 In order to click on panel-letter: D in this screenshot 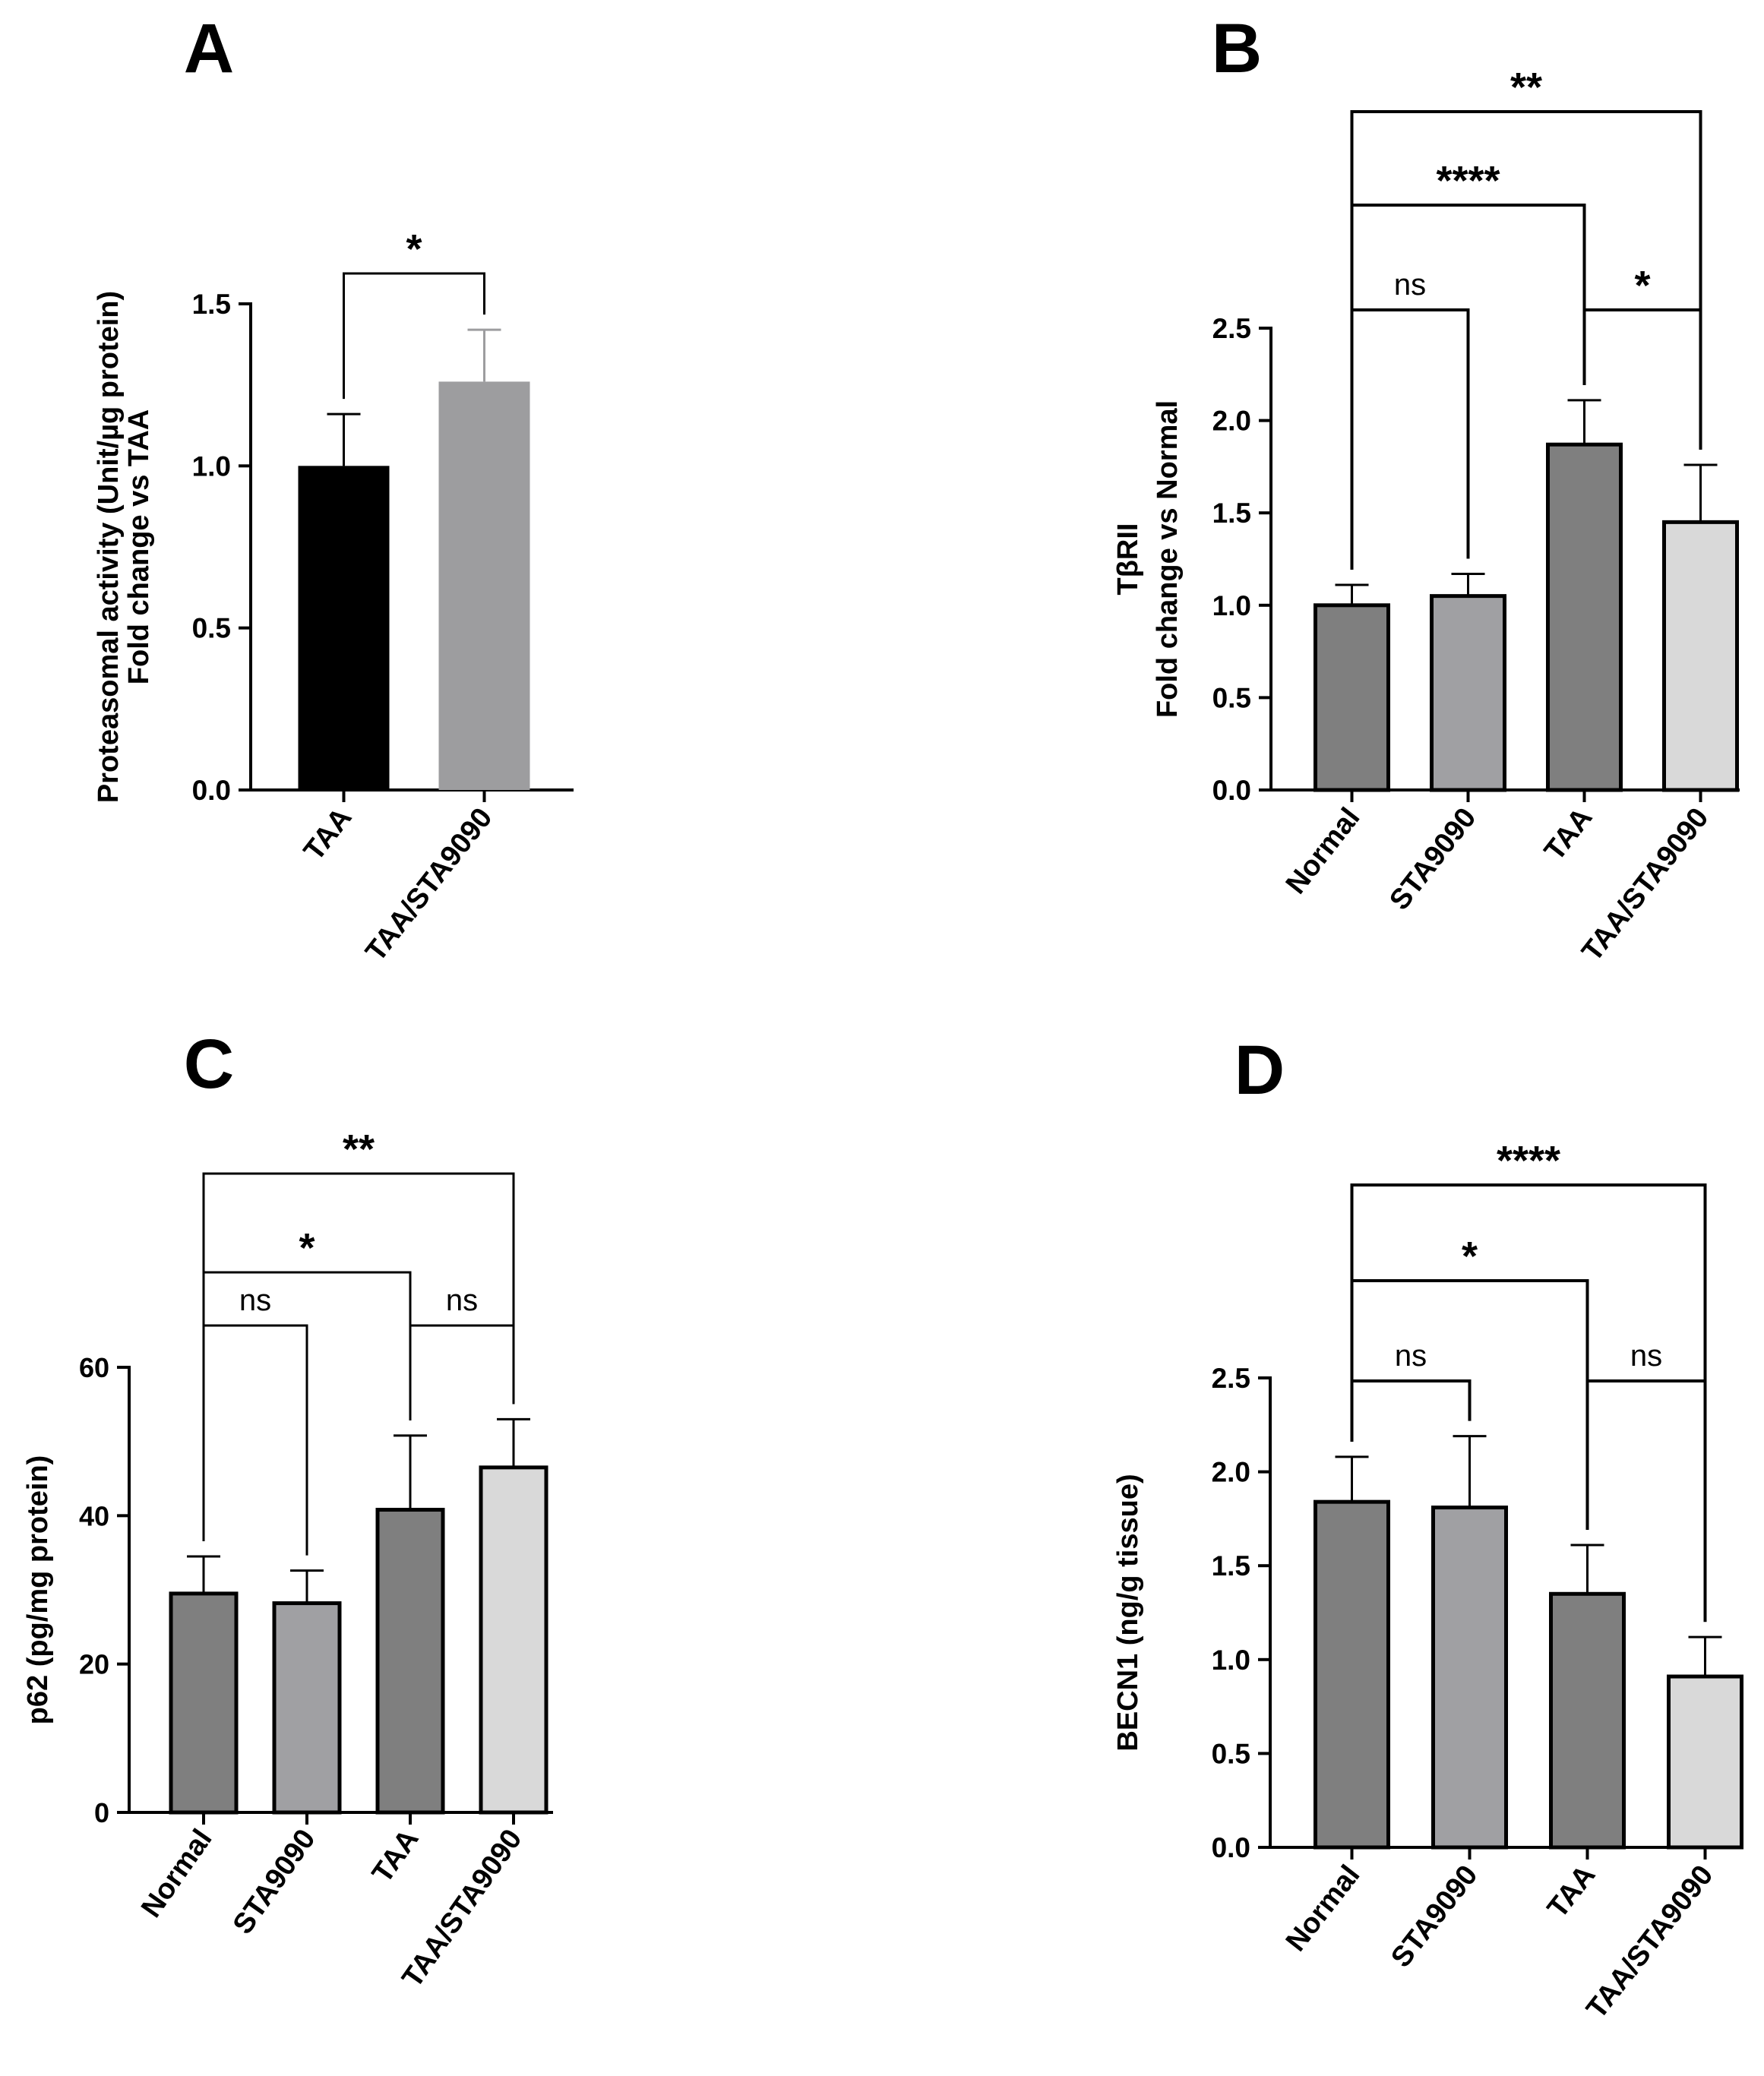, I will do `click(1259, 1071)`.